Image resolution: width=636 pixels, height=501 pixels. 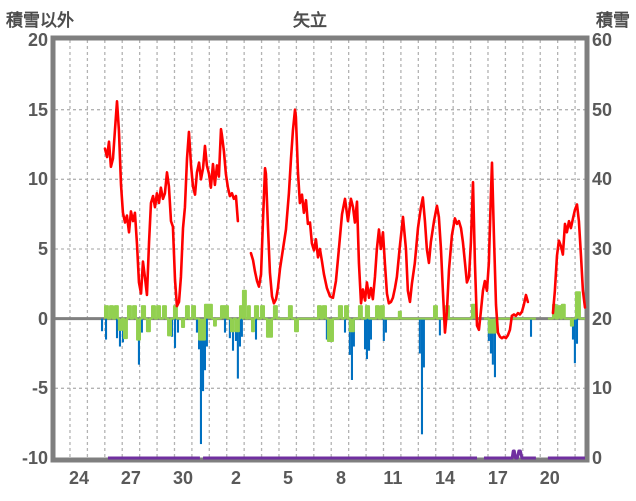 I want to click on right-axis-tick-label: 40, so click(x=602, y=179).